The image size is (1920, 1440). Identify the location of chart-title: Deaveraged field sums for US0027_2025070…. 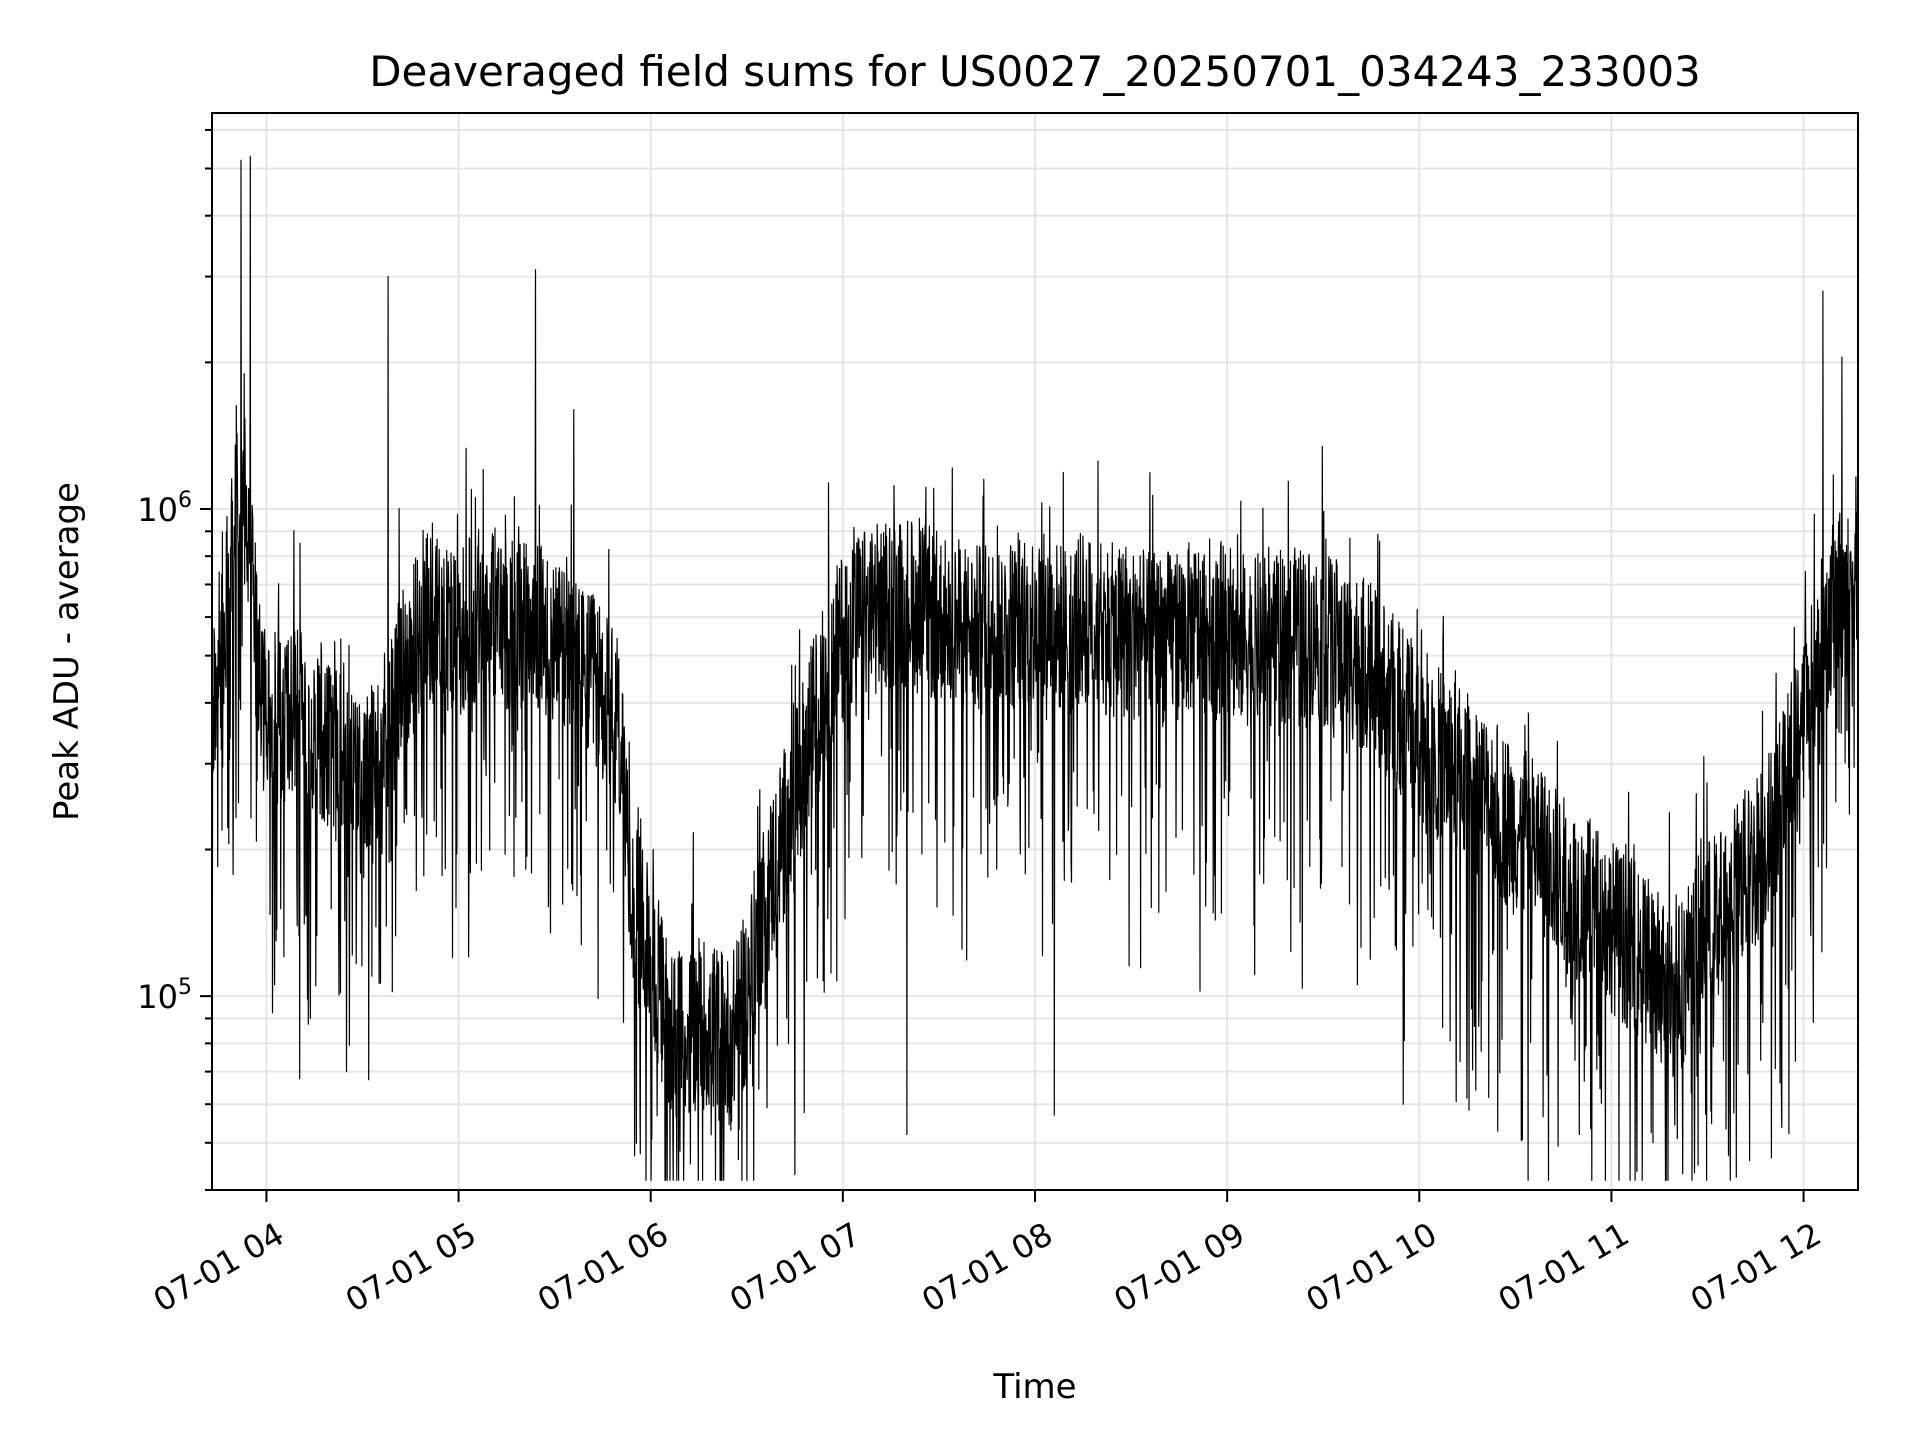
(1035, 71).